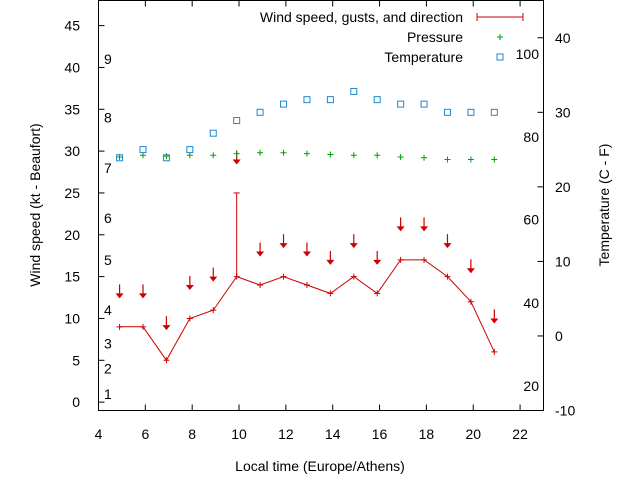 The image size is (640, 480). Describe the element at coordinates (192, 434) in the screenshot. I see `x-tick-label: 8` at that location.